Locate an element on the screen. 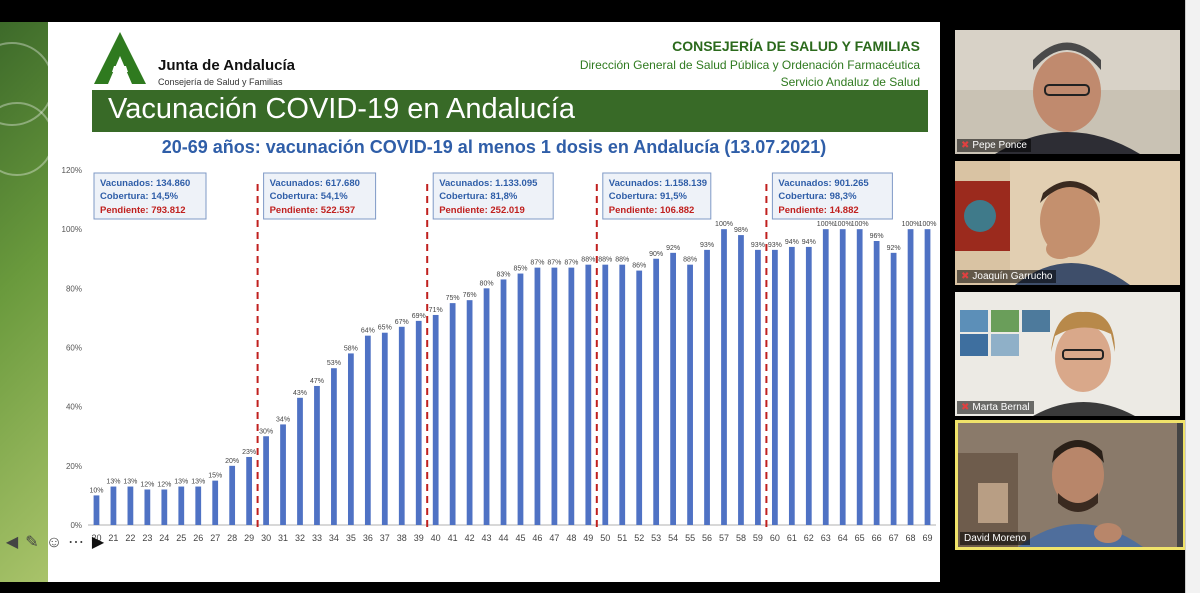 Image resolution: width=1200 pixels, height=593 pixels. video-tile-david-moreno: David Moreno is located at coordinates (1070, 485).